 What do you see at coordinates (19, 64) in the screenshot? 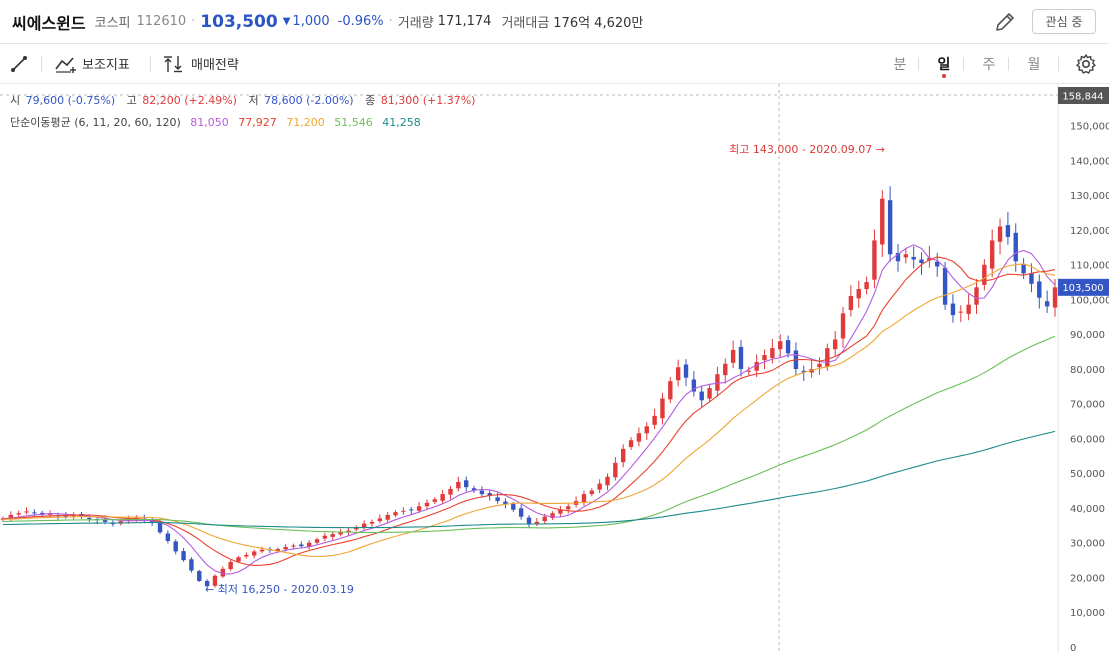
I see `draw-line-icon` at bounding box center [19, 64].